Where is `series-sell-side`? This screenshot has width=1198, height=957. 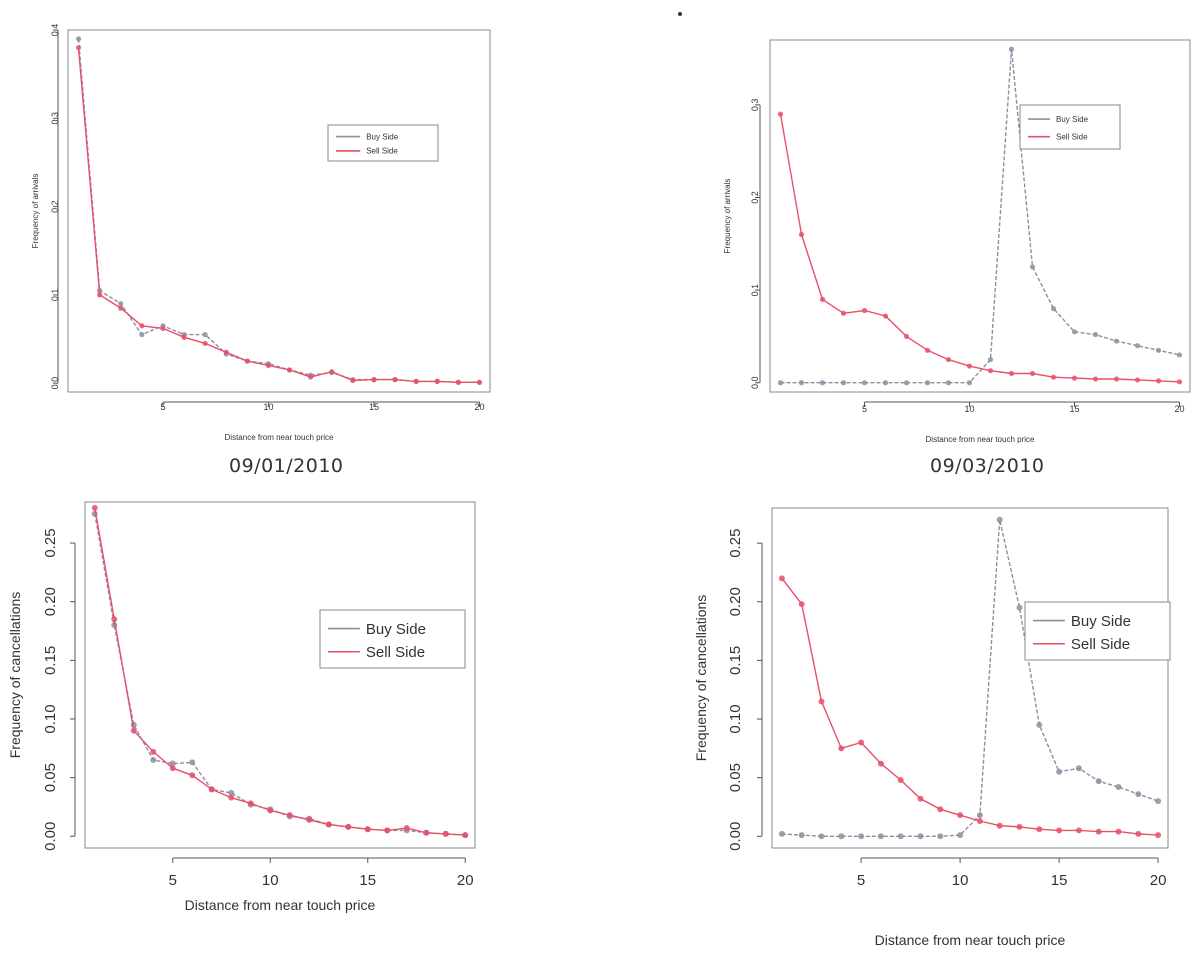
series-sell-side is located at coordinates (279, 215).